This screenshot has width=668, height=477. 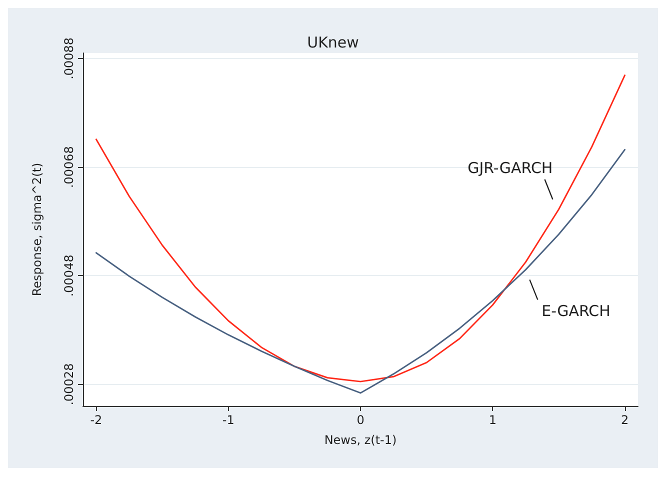 I want to click on y-tick-label: .00048, so click(x=69, y=275).